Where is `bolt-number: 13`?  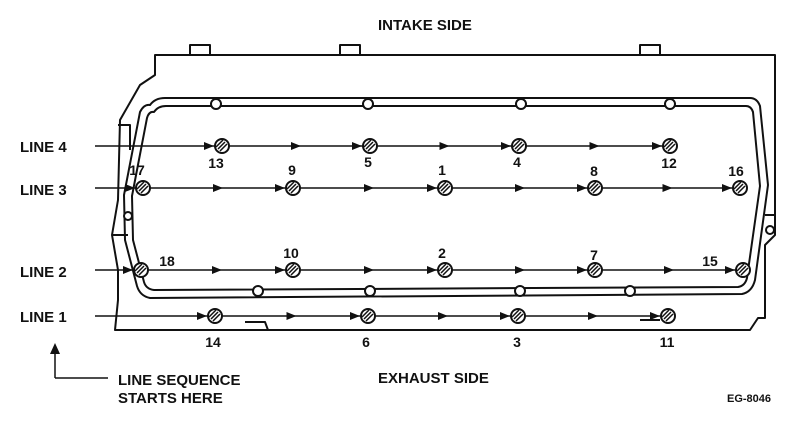
bolt-number: 13 is located at coordinates (216, 163).